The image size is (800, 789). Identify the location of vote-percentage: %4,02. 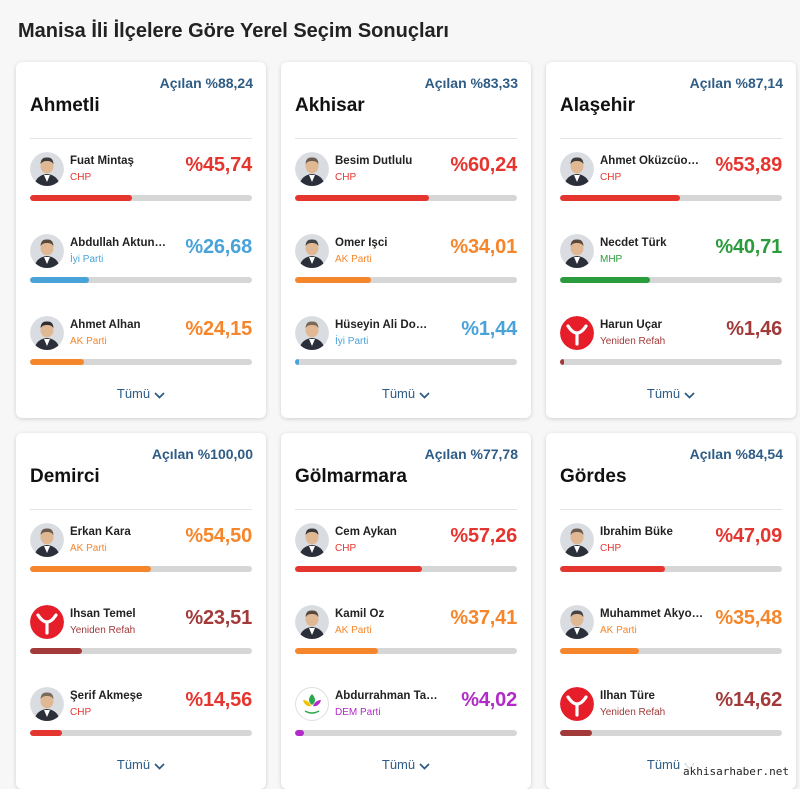
(489, 700).